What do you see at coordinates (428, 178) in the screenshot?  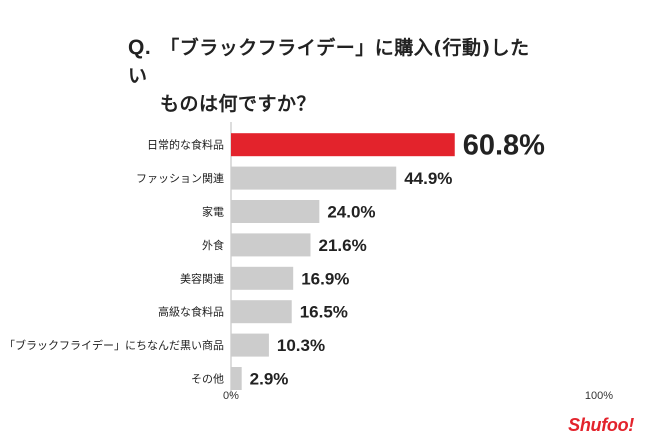 I see `value-label: 44.9%` at bounding box center [428, 178].